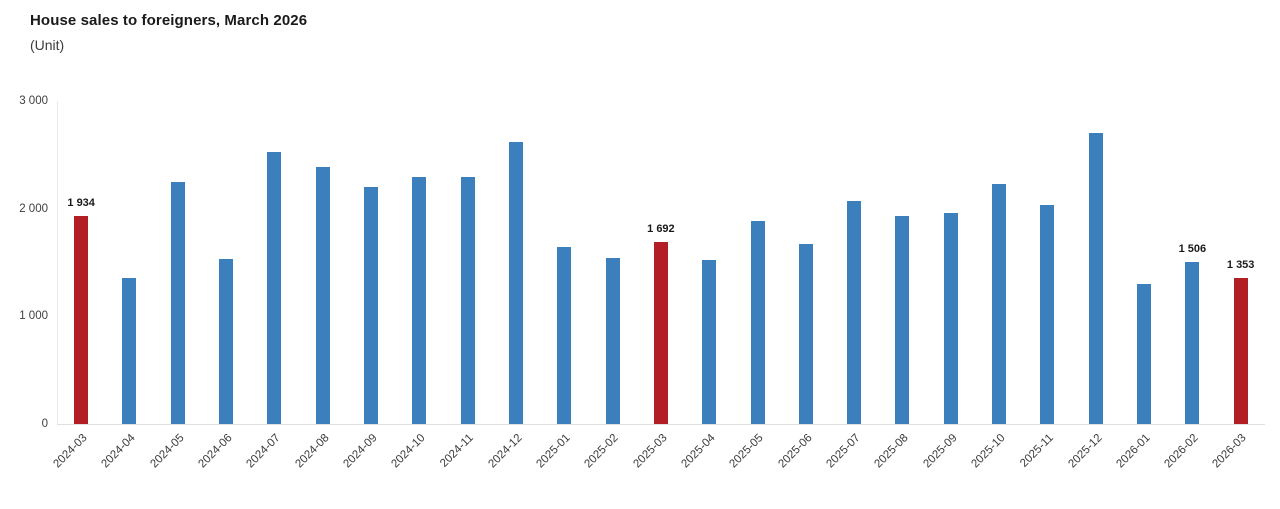 This screenshot has height=509, width=1280. What do you see at coordinates (118, 451) in the screenshot?
I see `x-axis-label: 2024-04` at bounding box center [118, 451].